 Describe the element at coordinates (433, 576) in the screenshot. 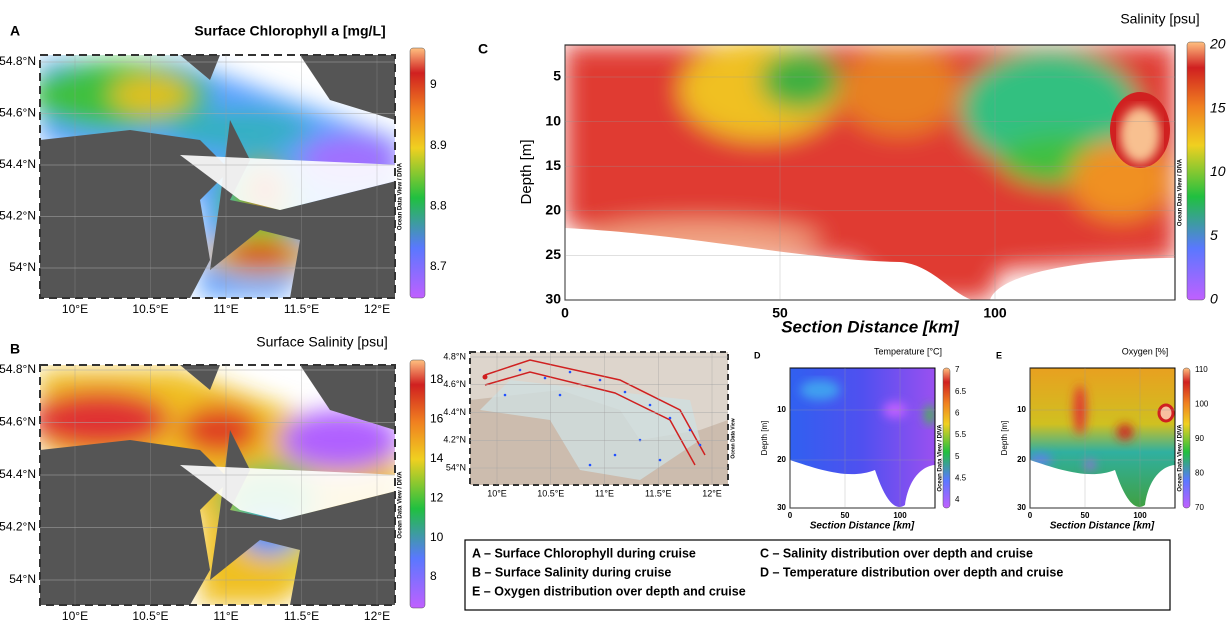

I see `colorbar-tick-label: 8` at that location.